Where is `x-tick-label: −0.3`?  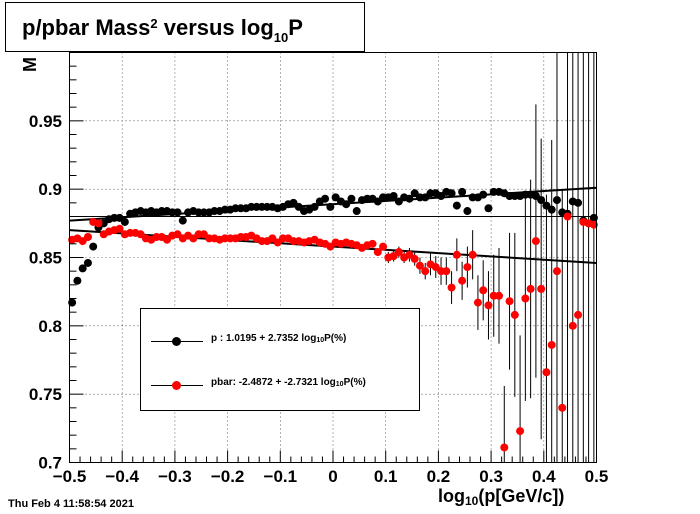 x-tick-label: −0.3 is located at coordinates (175, 476).